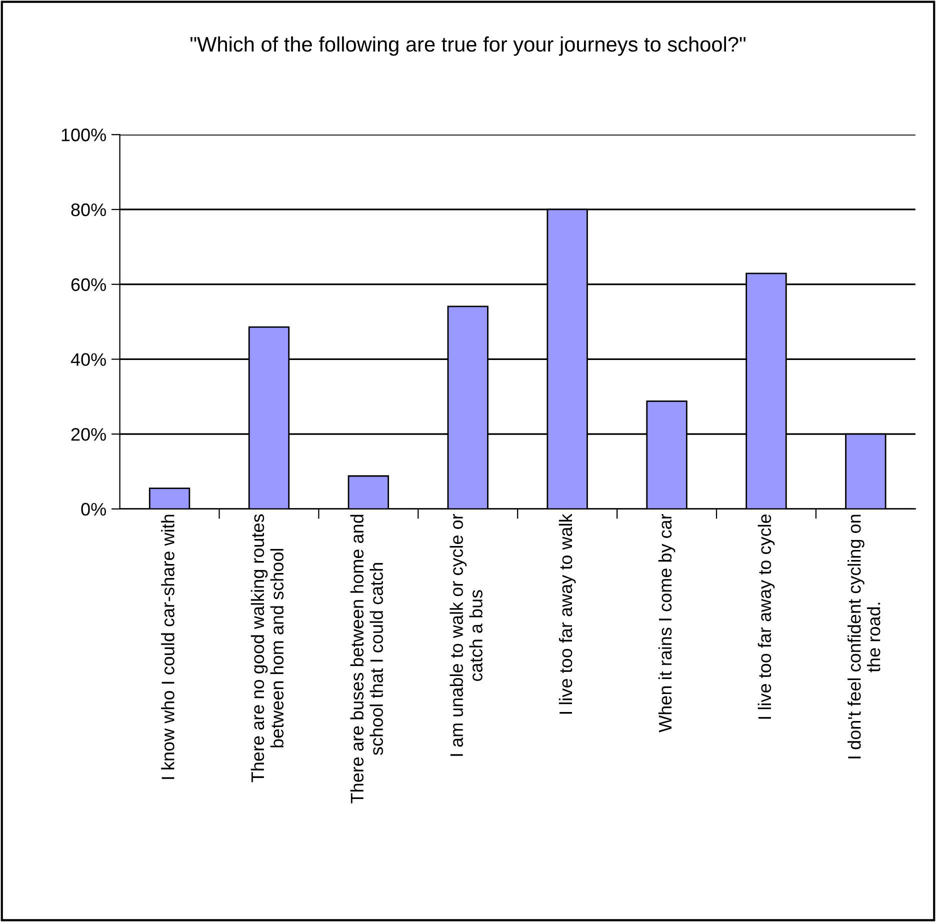 The height and width of the screenshot is (922, 936). Describe the element at coordinates (88, 434) in the screenshot. I see `y-tick-label: 20%` at that location.